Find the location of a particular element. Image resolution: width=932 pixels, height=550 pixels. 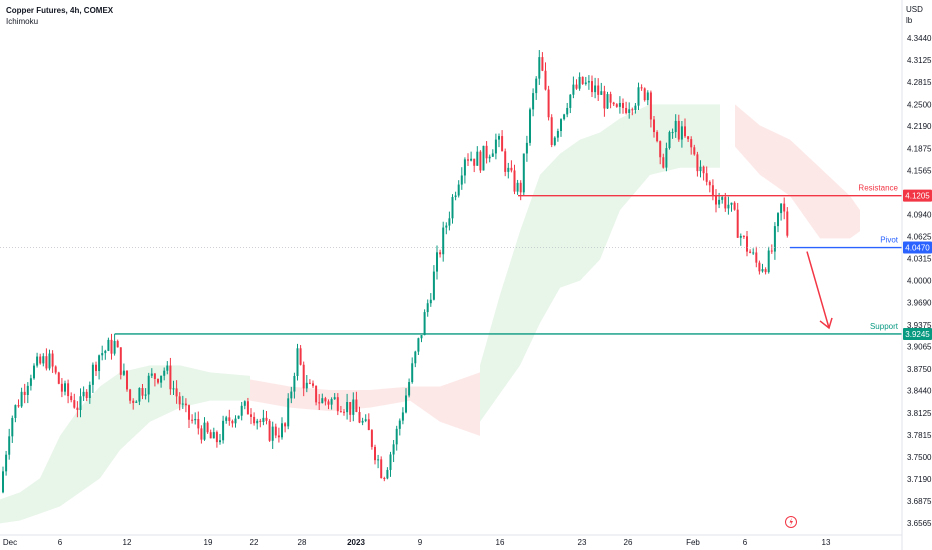

level-label-resistance: Resistance is located at coordinates (878, 188).